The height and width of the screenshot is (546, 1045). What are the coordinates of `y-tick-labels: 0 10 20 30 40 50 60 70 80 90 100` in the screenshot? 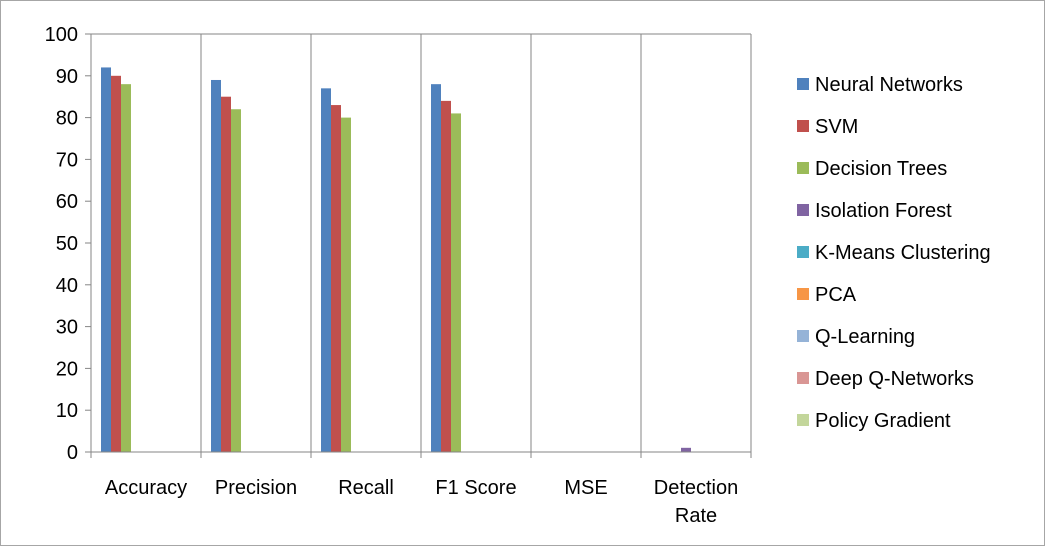 It's located at (68, 244).